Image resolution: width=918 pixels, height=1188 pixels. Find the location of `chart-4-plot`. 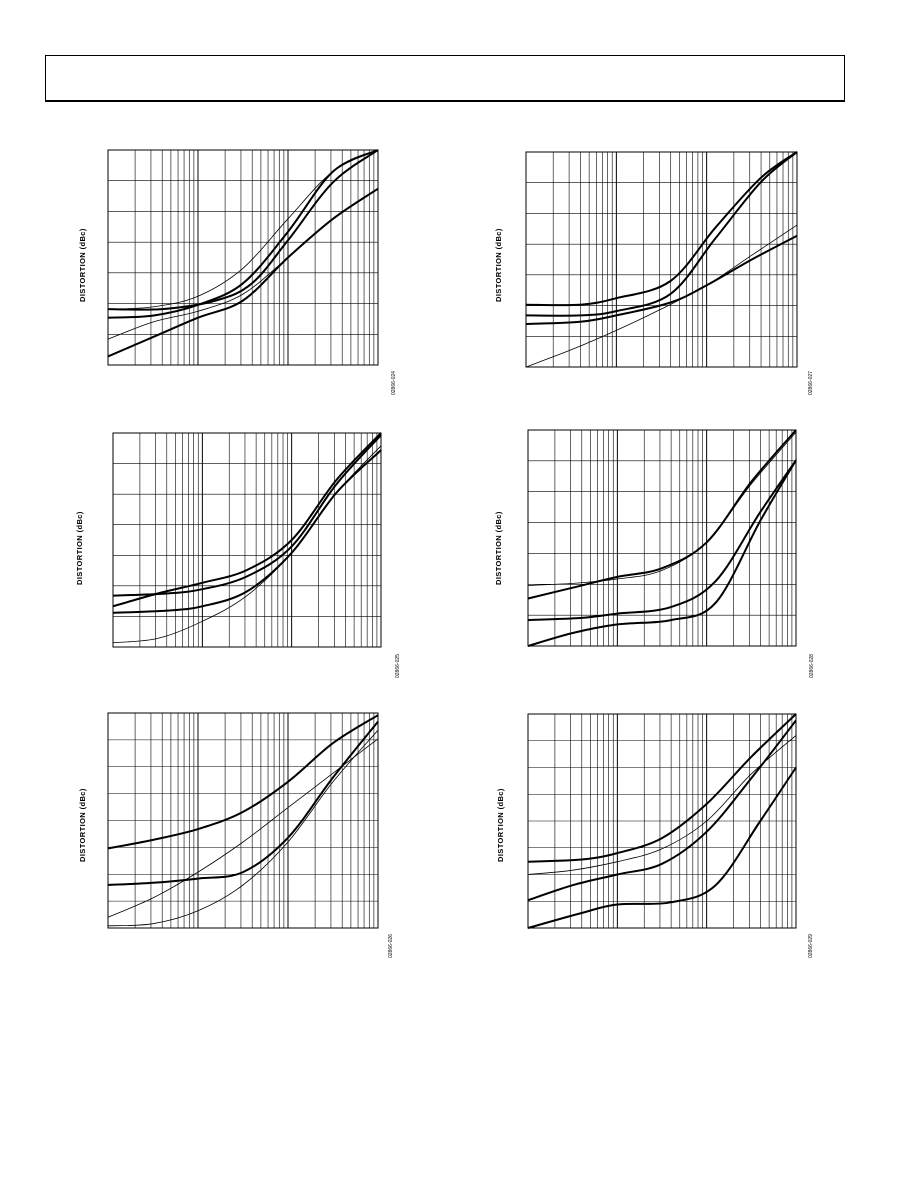

chart-4-plot is located at coordinates (662, 538).